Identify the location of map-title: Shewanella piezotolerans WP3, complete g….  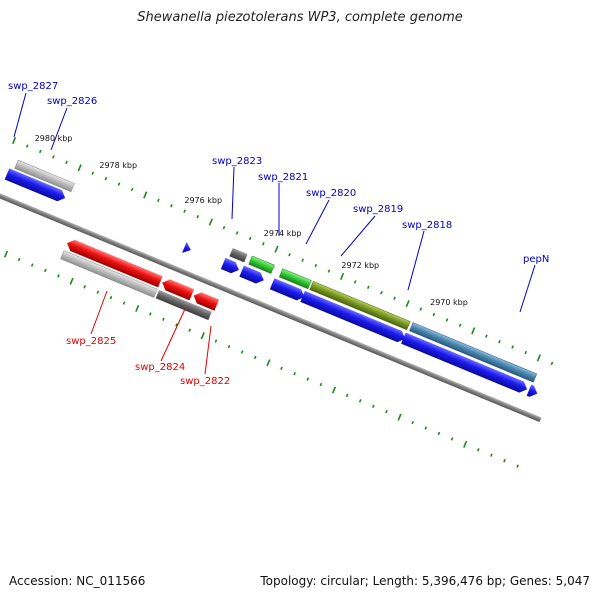
(300, 17).